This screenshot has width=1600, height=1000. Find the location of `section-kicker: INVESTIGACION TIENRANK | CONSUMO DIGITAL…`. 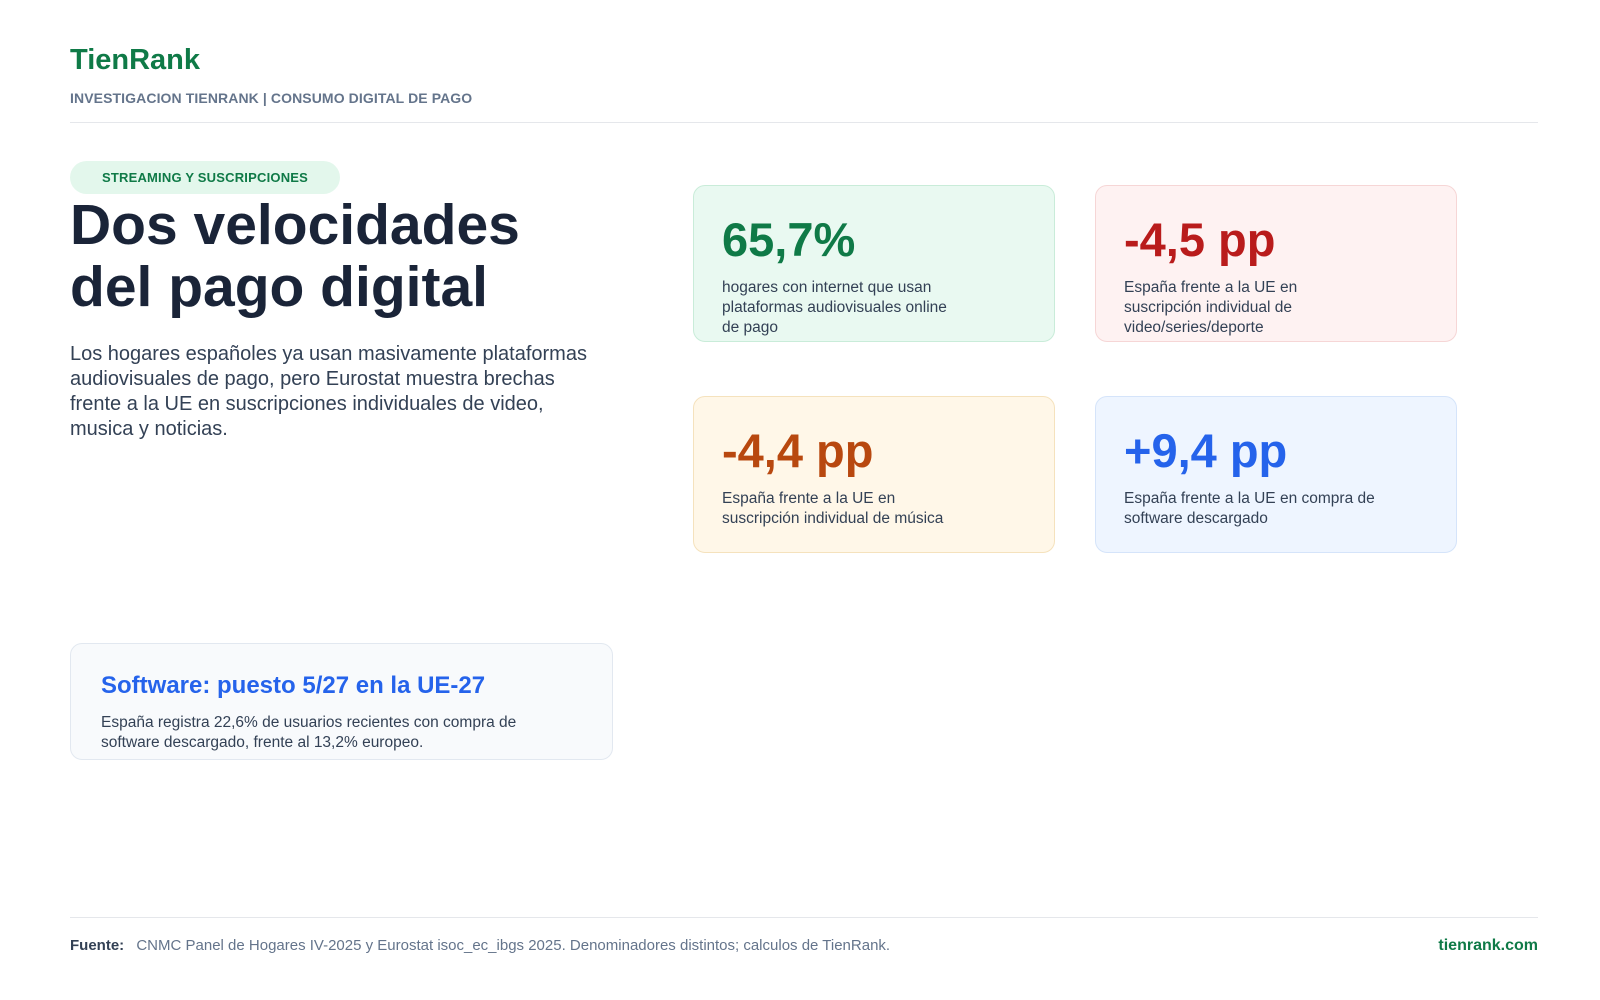

section-kicker: INVESTIGACION TIENRANK | CONSUMO DIGITAL… is located at coordinates (271, 98).